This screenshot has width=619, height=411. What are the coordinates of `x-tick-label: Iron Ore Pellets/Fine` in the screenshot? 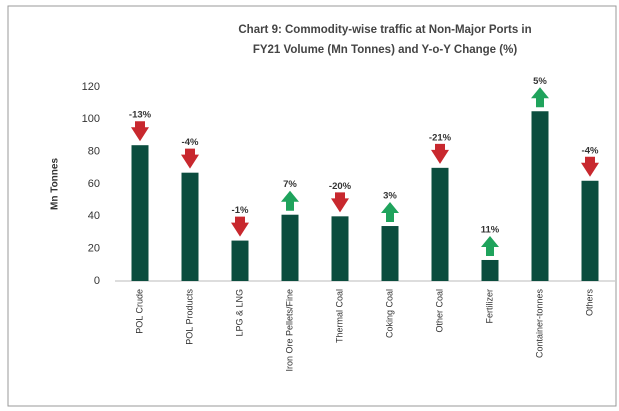 It's located at (289, 330).